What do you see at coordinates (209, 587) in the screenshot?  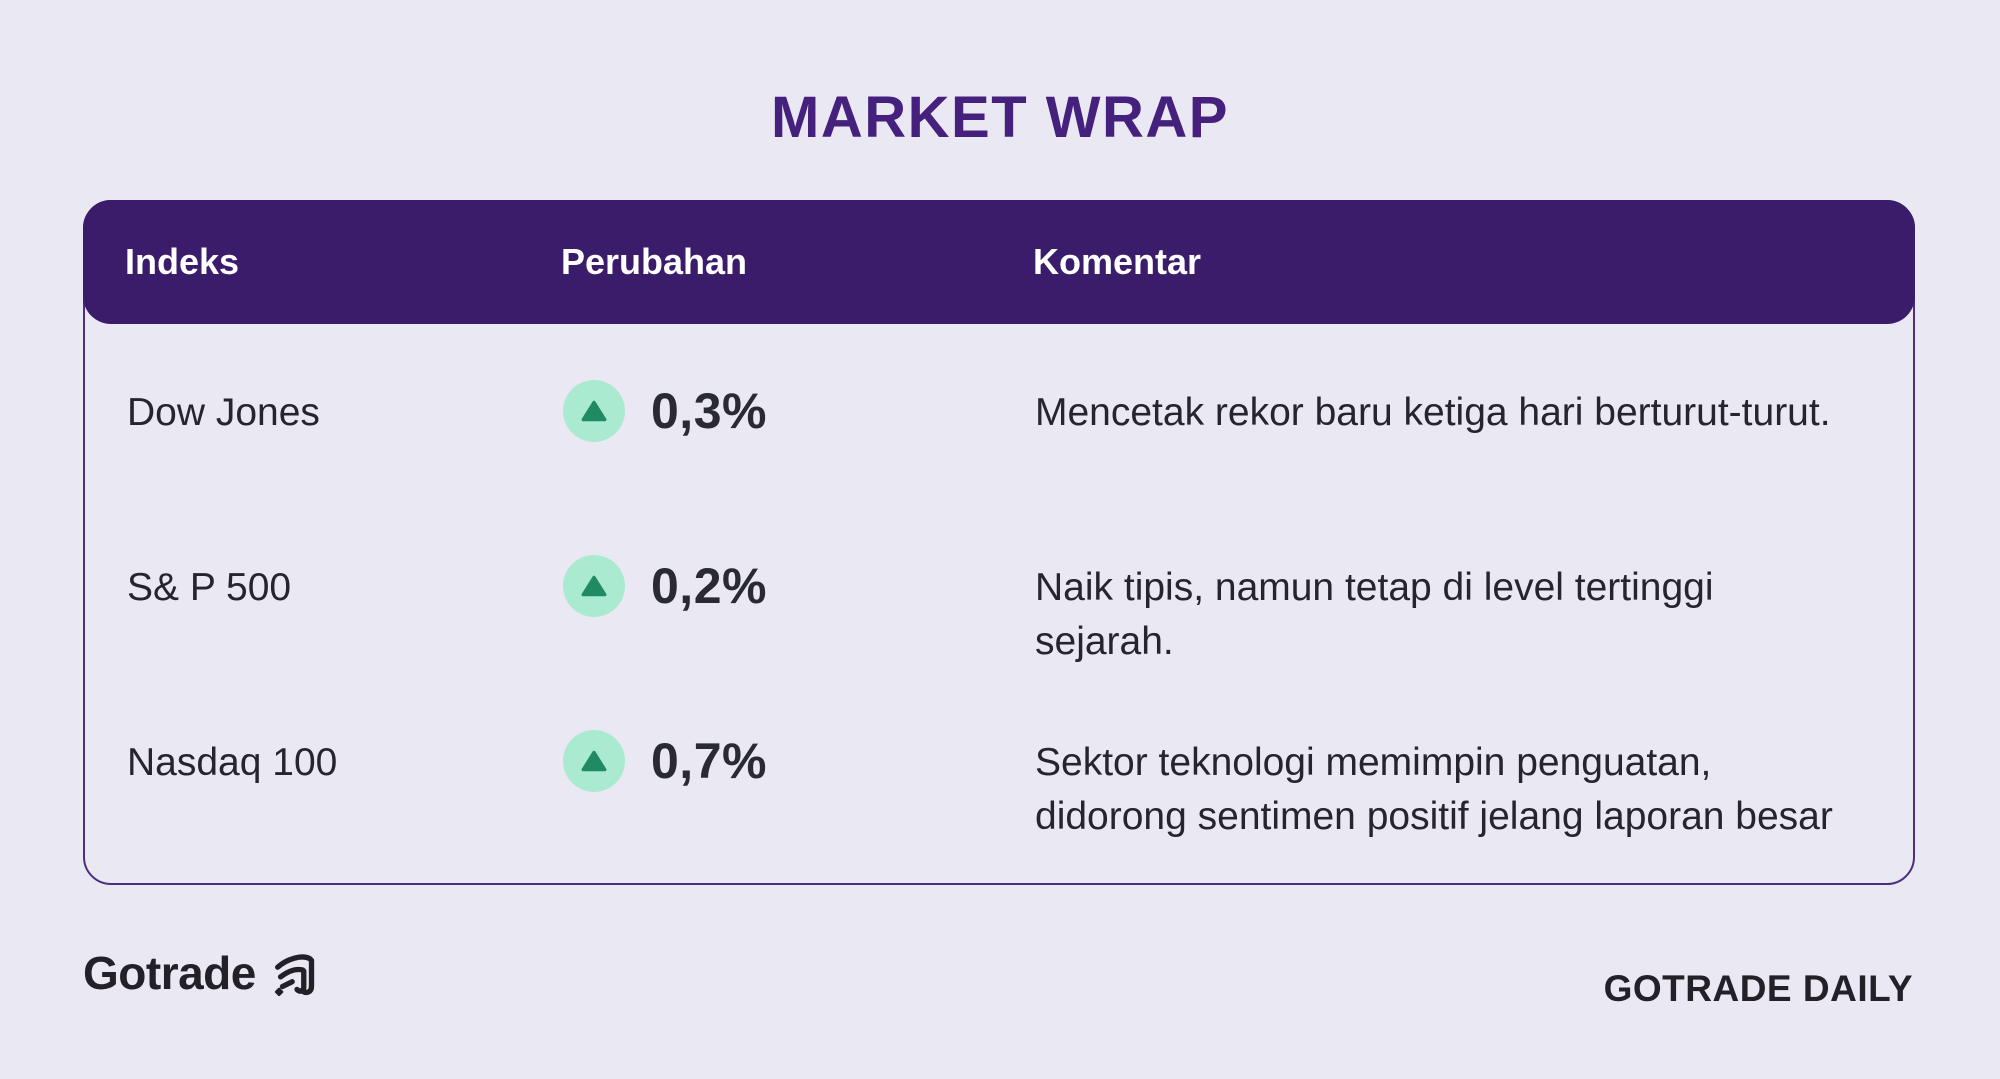 I see `index-name: S& P 500` at bounding box center [209, 587].